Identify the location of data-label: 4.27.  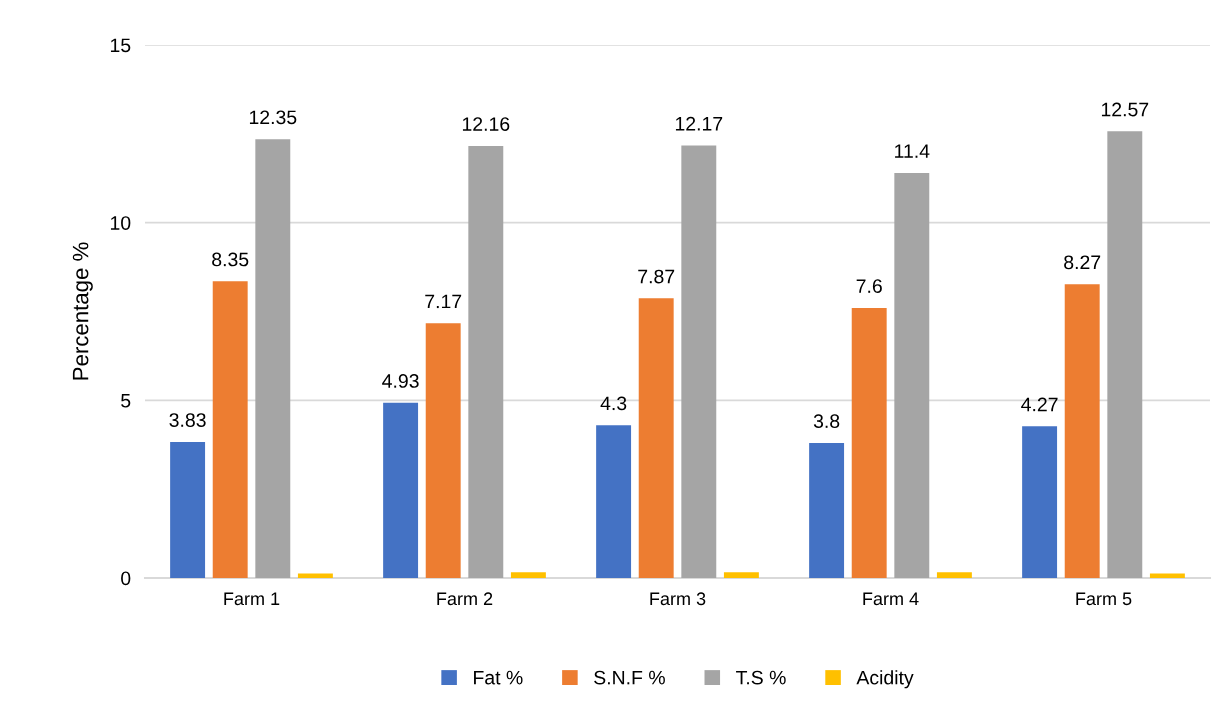
(1039, 404).